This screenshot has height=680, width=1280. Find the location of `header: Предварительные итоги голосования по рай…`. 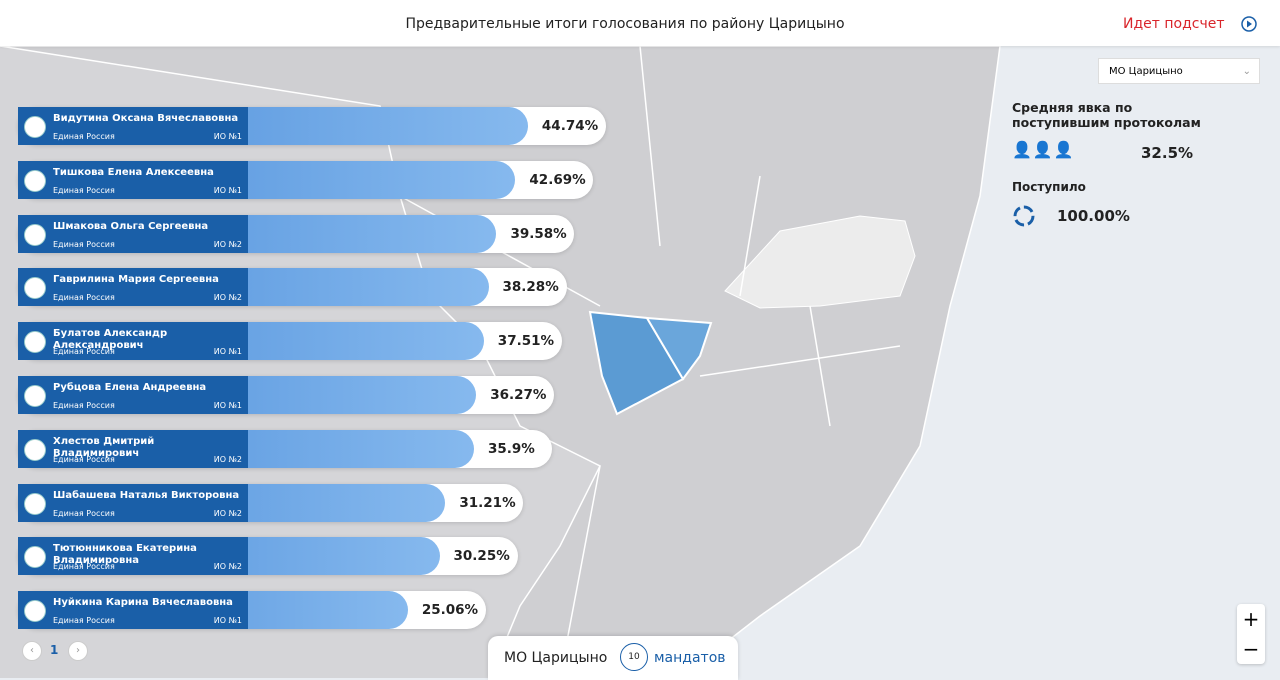

header: Предварительные итоги голосования по рай… is located at coordinates (640, 23).